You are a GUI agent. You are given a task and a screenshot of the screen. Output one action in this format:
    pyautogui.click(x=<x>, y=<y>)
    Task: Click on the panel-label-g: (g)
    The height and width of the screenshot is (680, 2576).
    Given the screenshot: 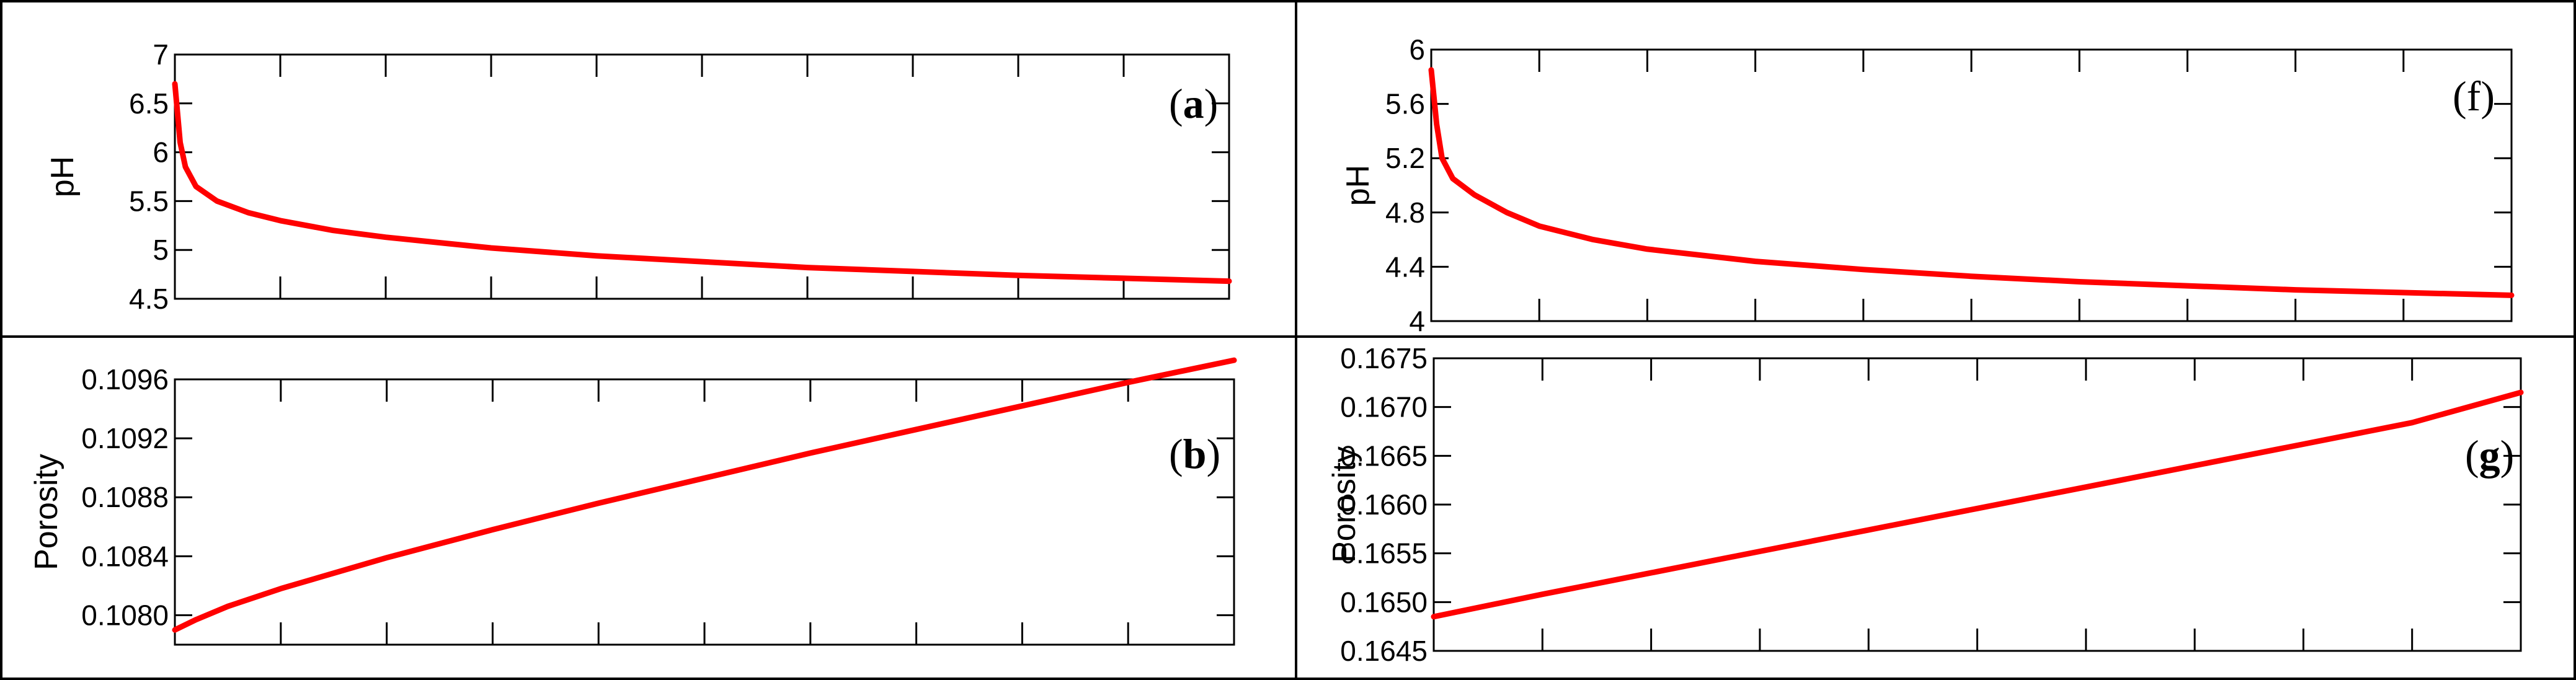 What is the action you would take?
    pyautogui.click(x=2489, y=455)
    